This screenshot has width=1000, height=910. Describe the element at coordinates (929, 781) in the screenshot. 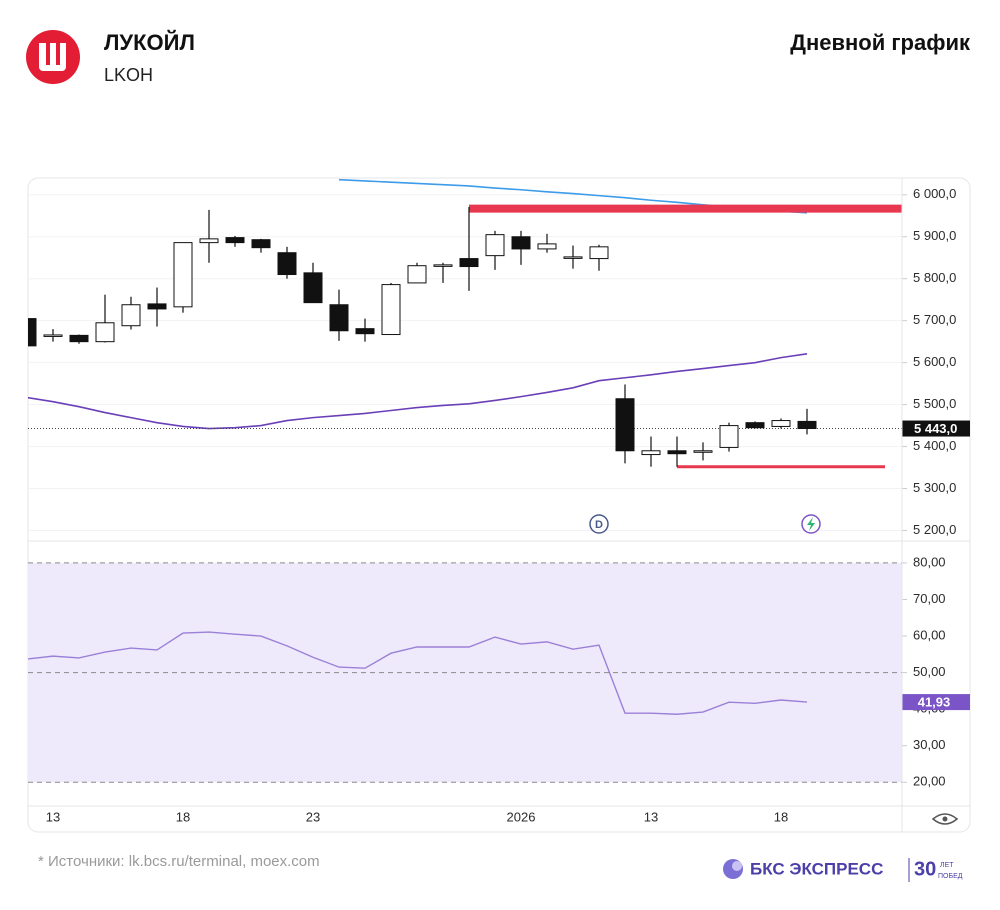

I see `y-tick-label: 20,00` at that location.